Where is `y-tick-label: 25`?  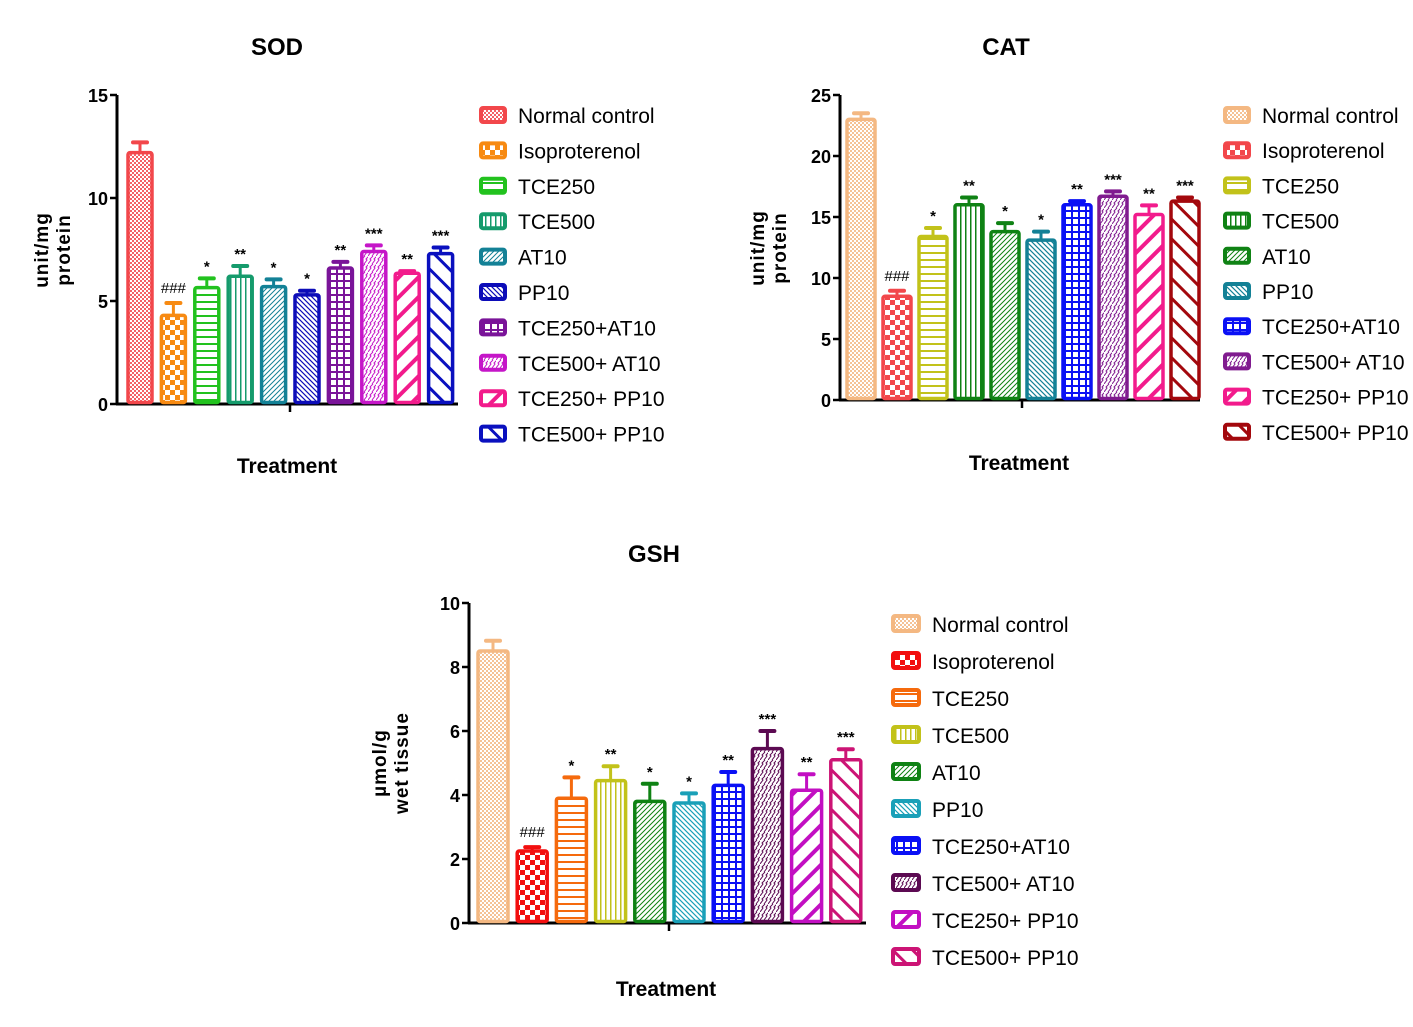 y-tick-label: 25 is located at coordinates (821, 96).